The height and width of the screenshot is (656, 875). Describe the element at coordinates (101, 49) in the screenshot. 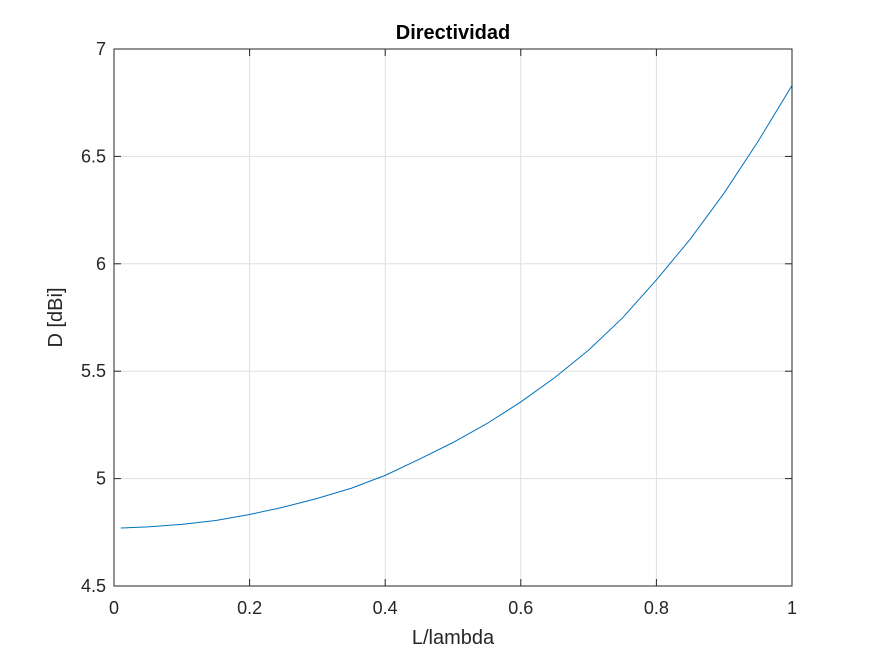

I see `y-tick-label: 7` at that location.